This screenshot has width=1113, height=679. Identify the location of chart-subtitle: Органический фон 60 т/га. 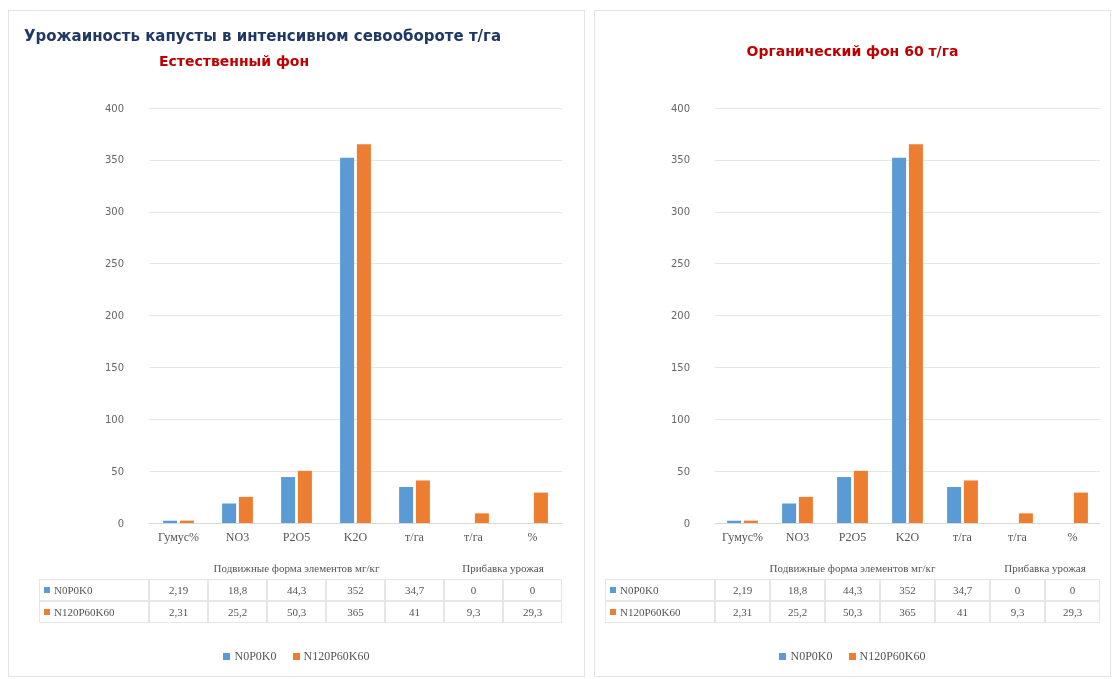
(852, 51).